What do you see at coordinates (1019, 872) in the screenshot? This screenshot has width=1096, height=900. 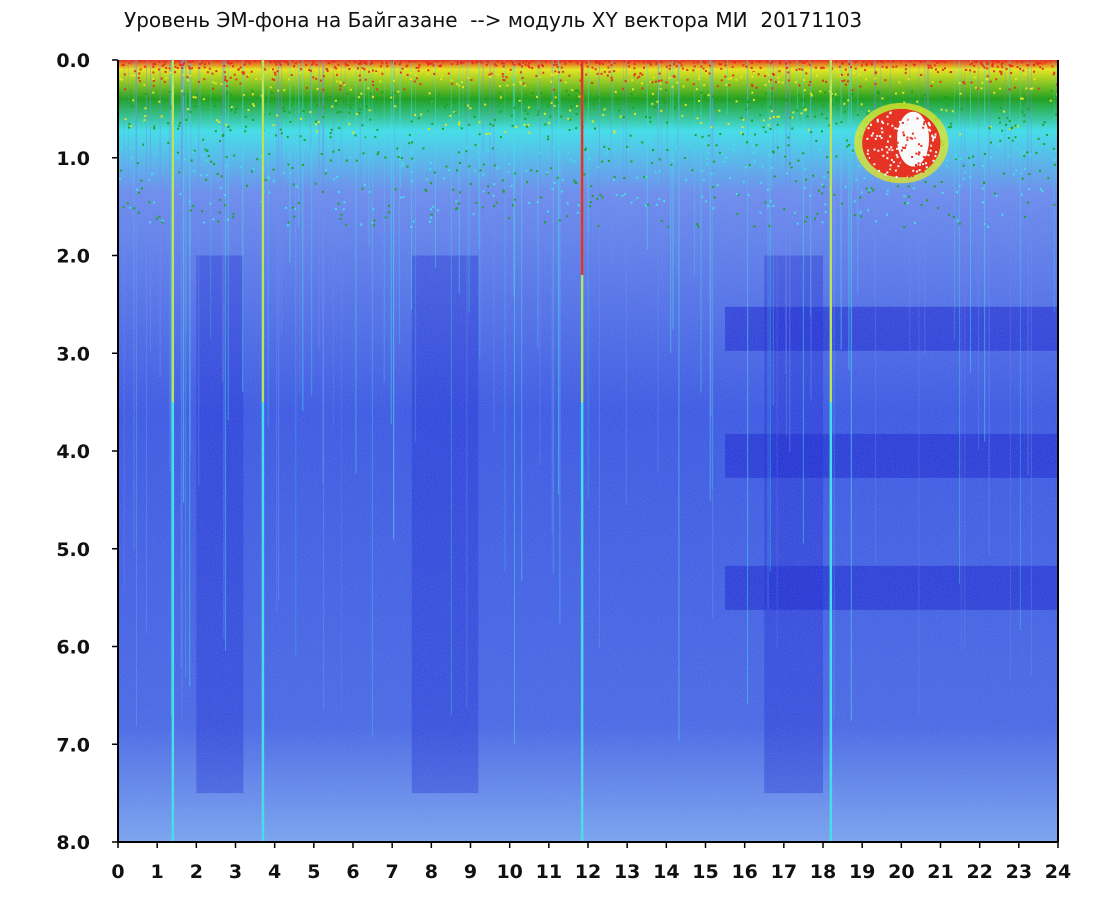 I see `x-tick-label: 23` at bounding box center [1019, 872].